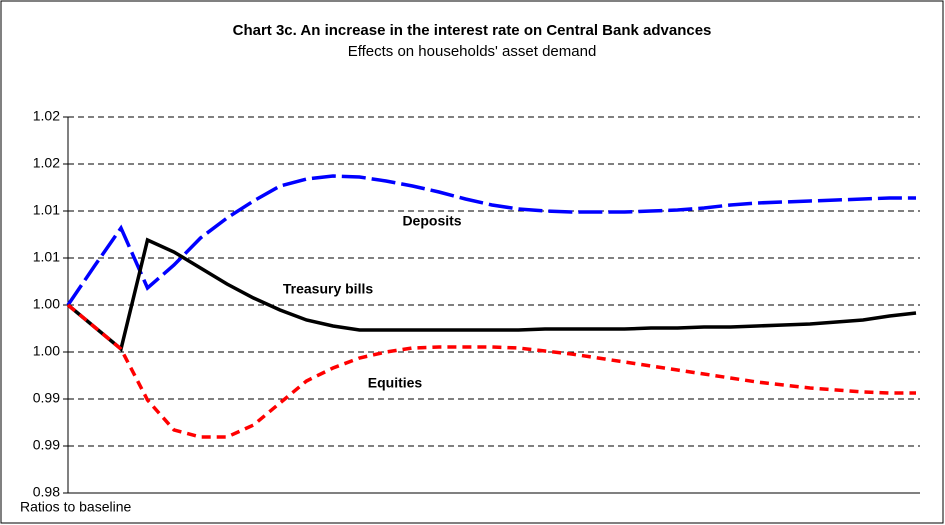 The image size is (945, 525). What do you see at coordinates (431, 221) in the screenshot?
I see `series-label: Deposits` at bounding box center [431, 221].